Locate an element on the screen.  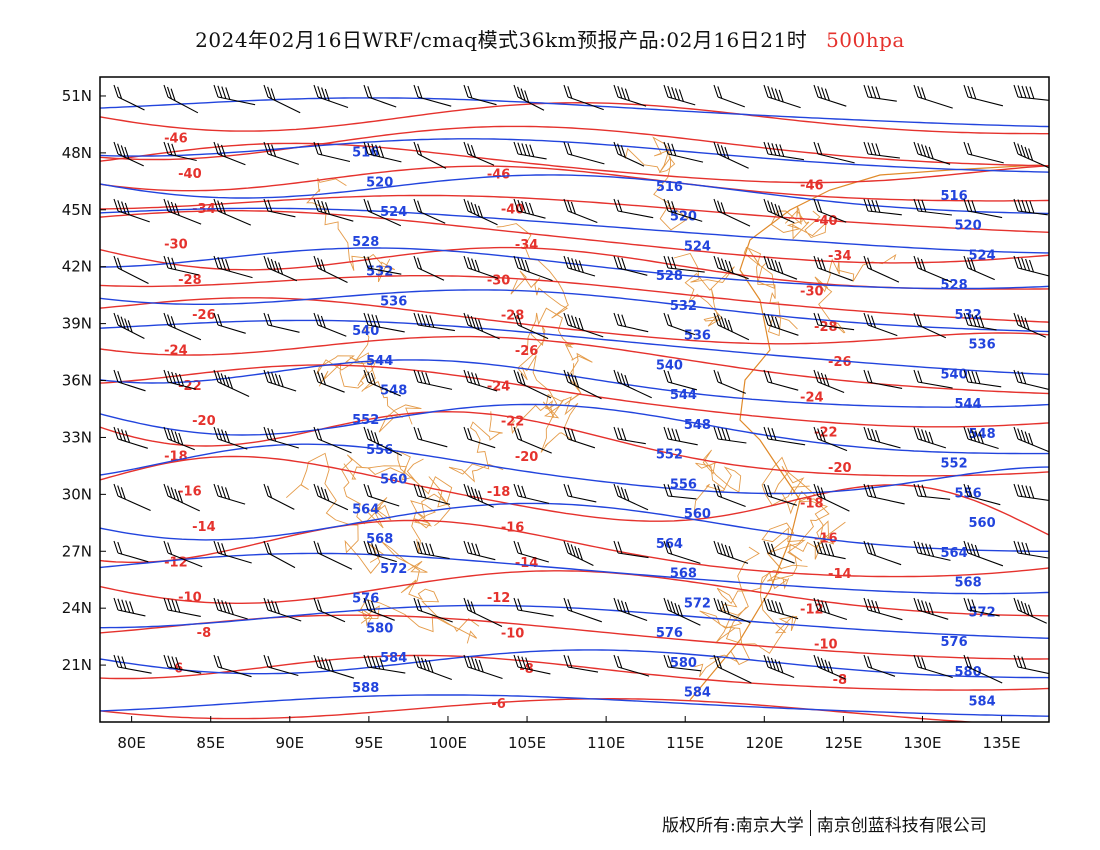
height-label: 576 is located at coordinates (954, 642).